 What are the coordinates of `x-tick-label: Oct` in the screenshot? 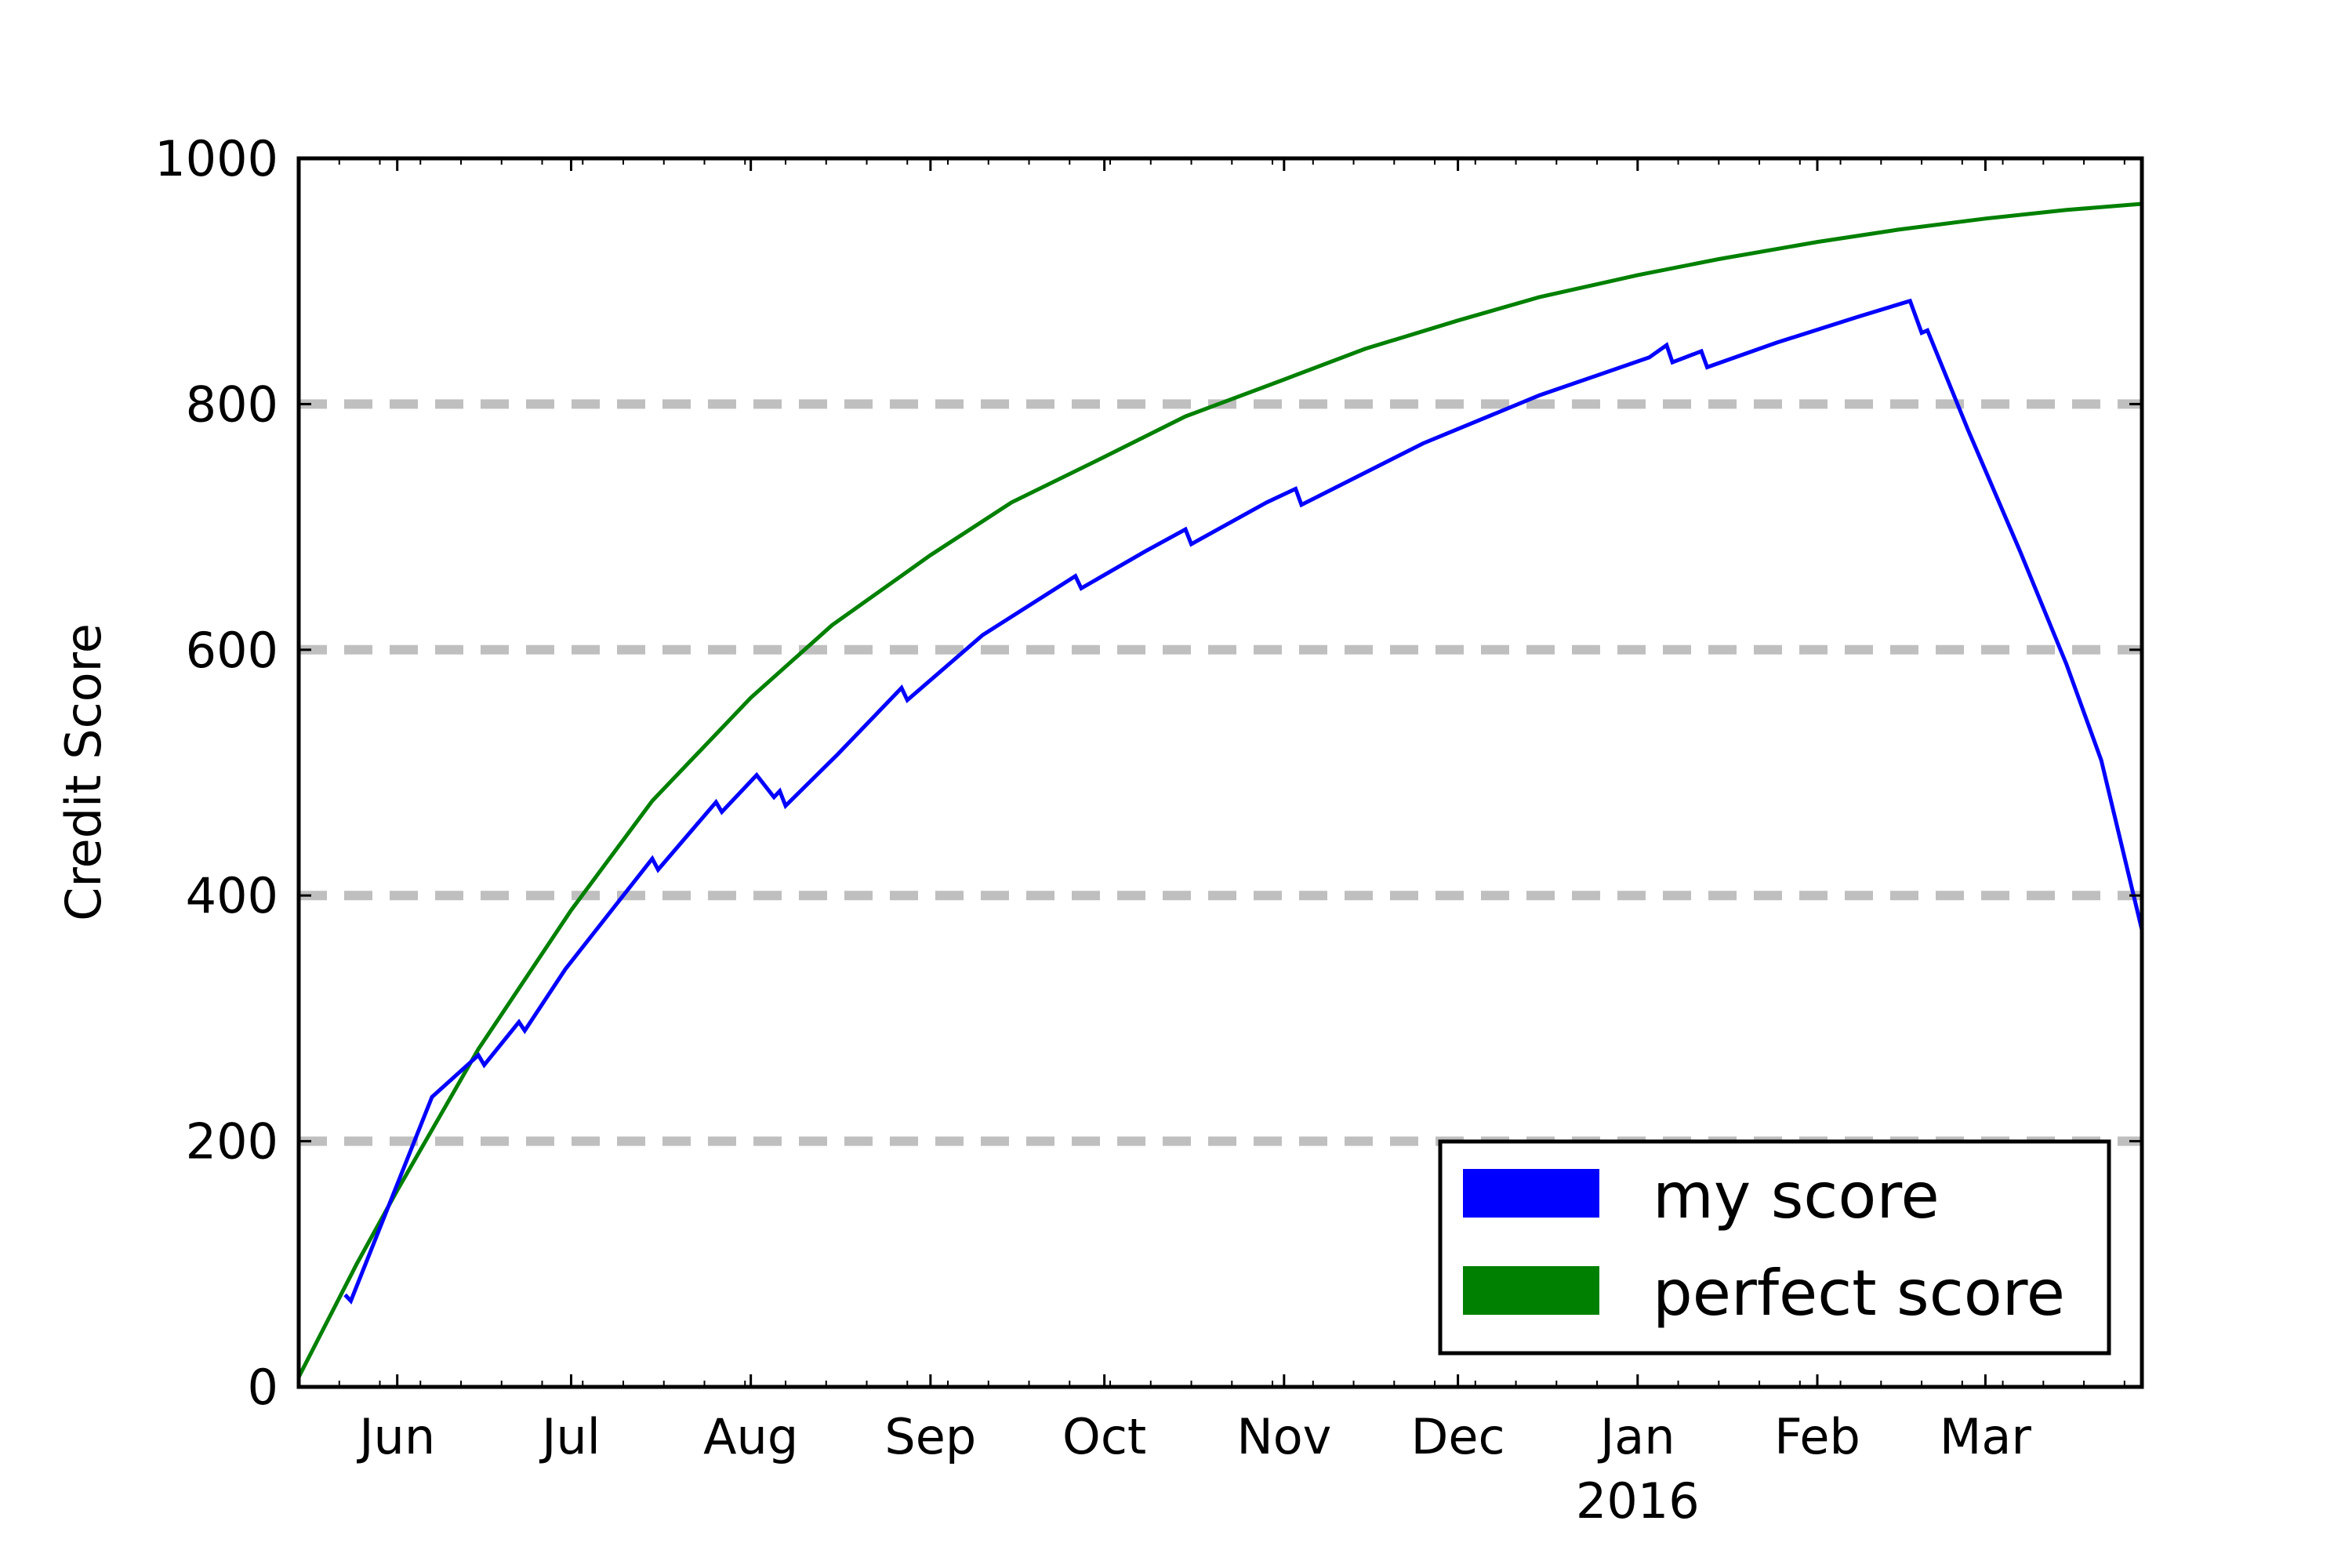 It's located at (1104, 1436).